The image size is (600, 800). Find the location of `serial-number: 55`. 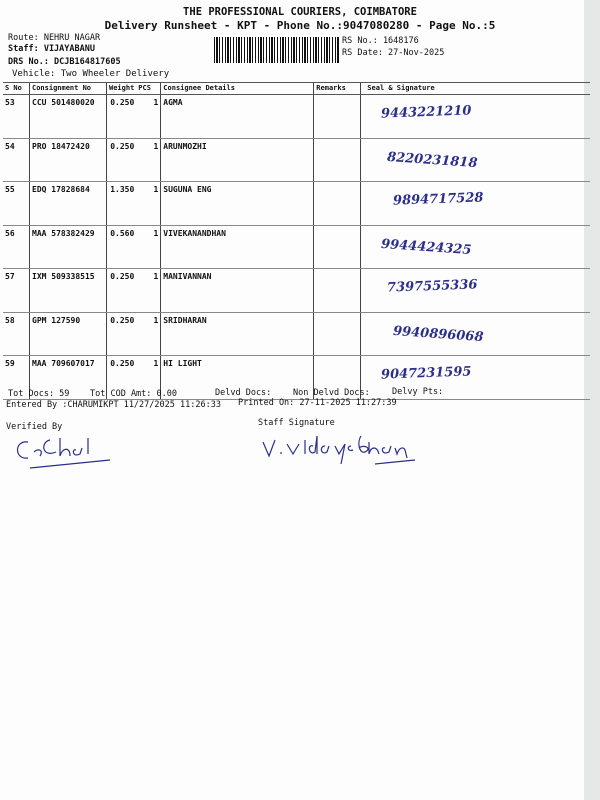

serial-number: 55 is located at coordinates (16, 203).